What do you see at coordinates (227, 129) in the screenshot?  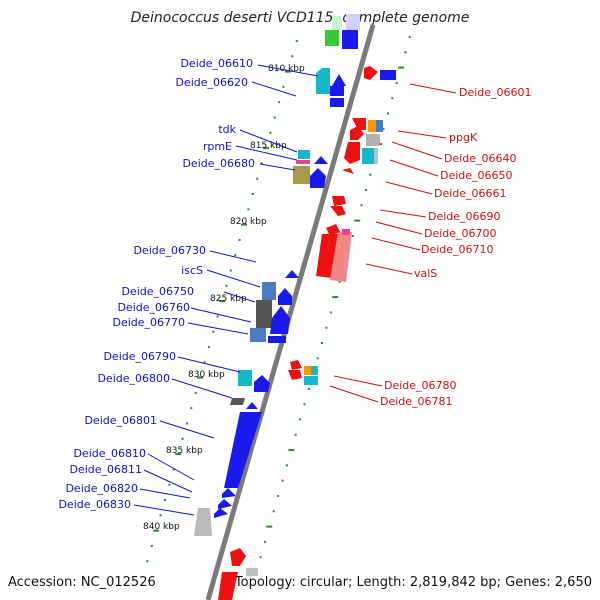 I see `gene-label: tdk` at bounding box center [227, 129].